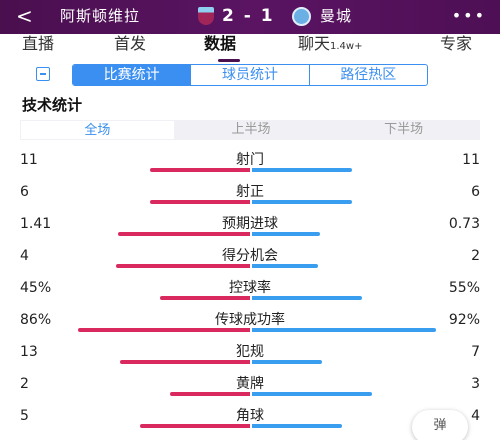  Describe the element at coordinates (301, 16) in the screenshot. I see `man-city-crest-icon` at that location.